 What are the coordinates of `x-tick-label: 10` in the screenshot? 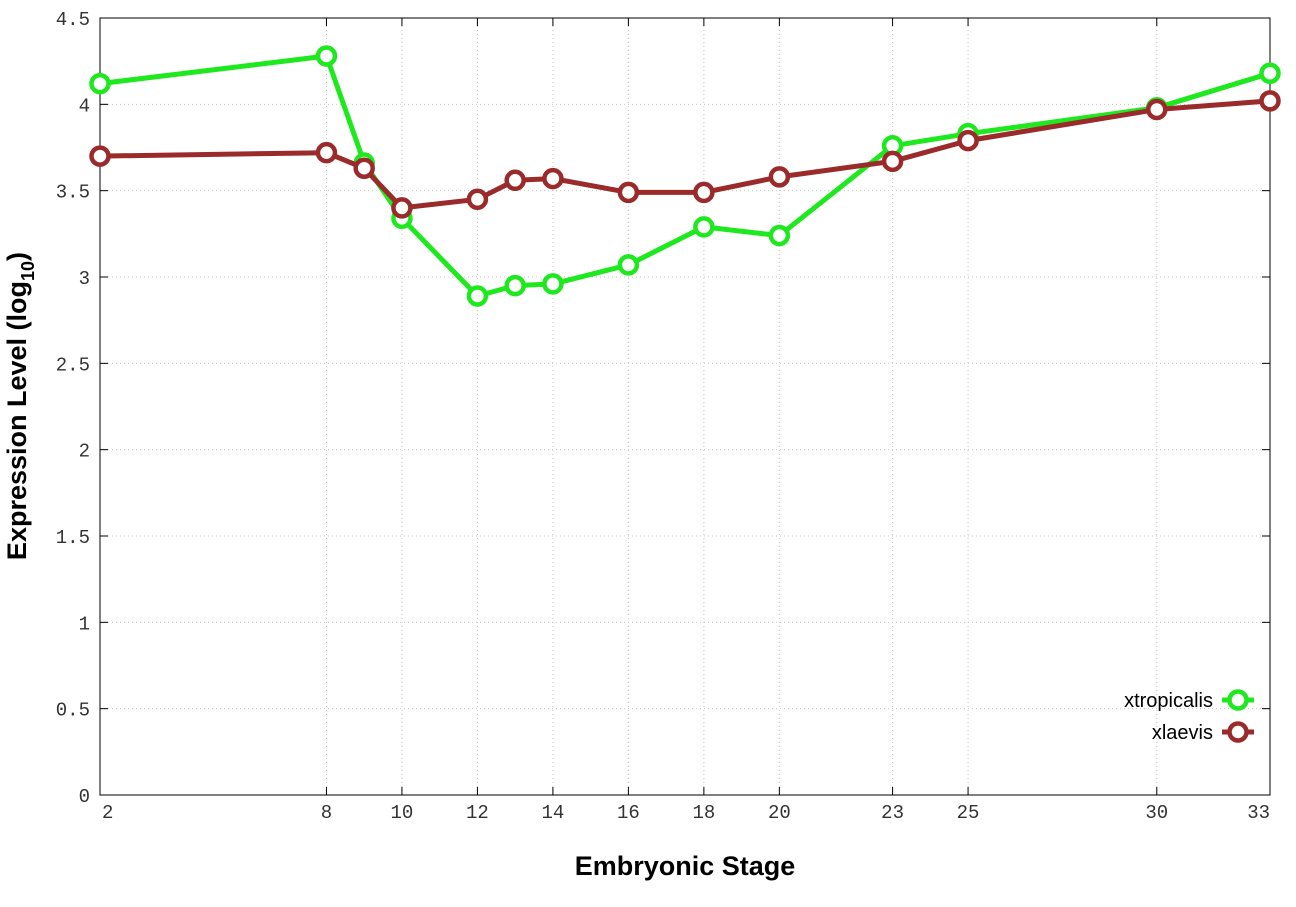 It's located at (402, 813).